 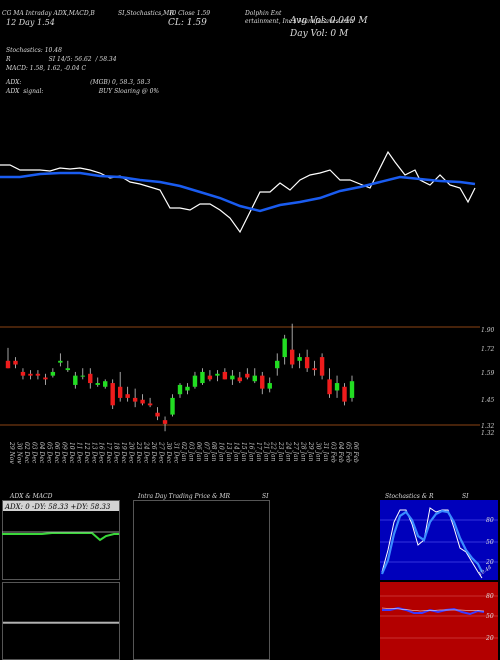 I want to click on date-label: 12 Dec, so click(x=86, y=453).